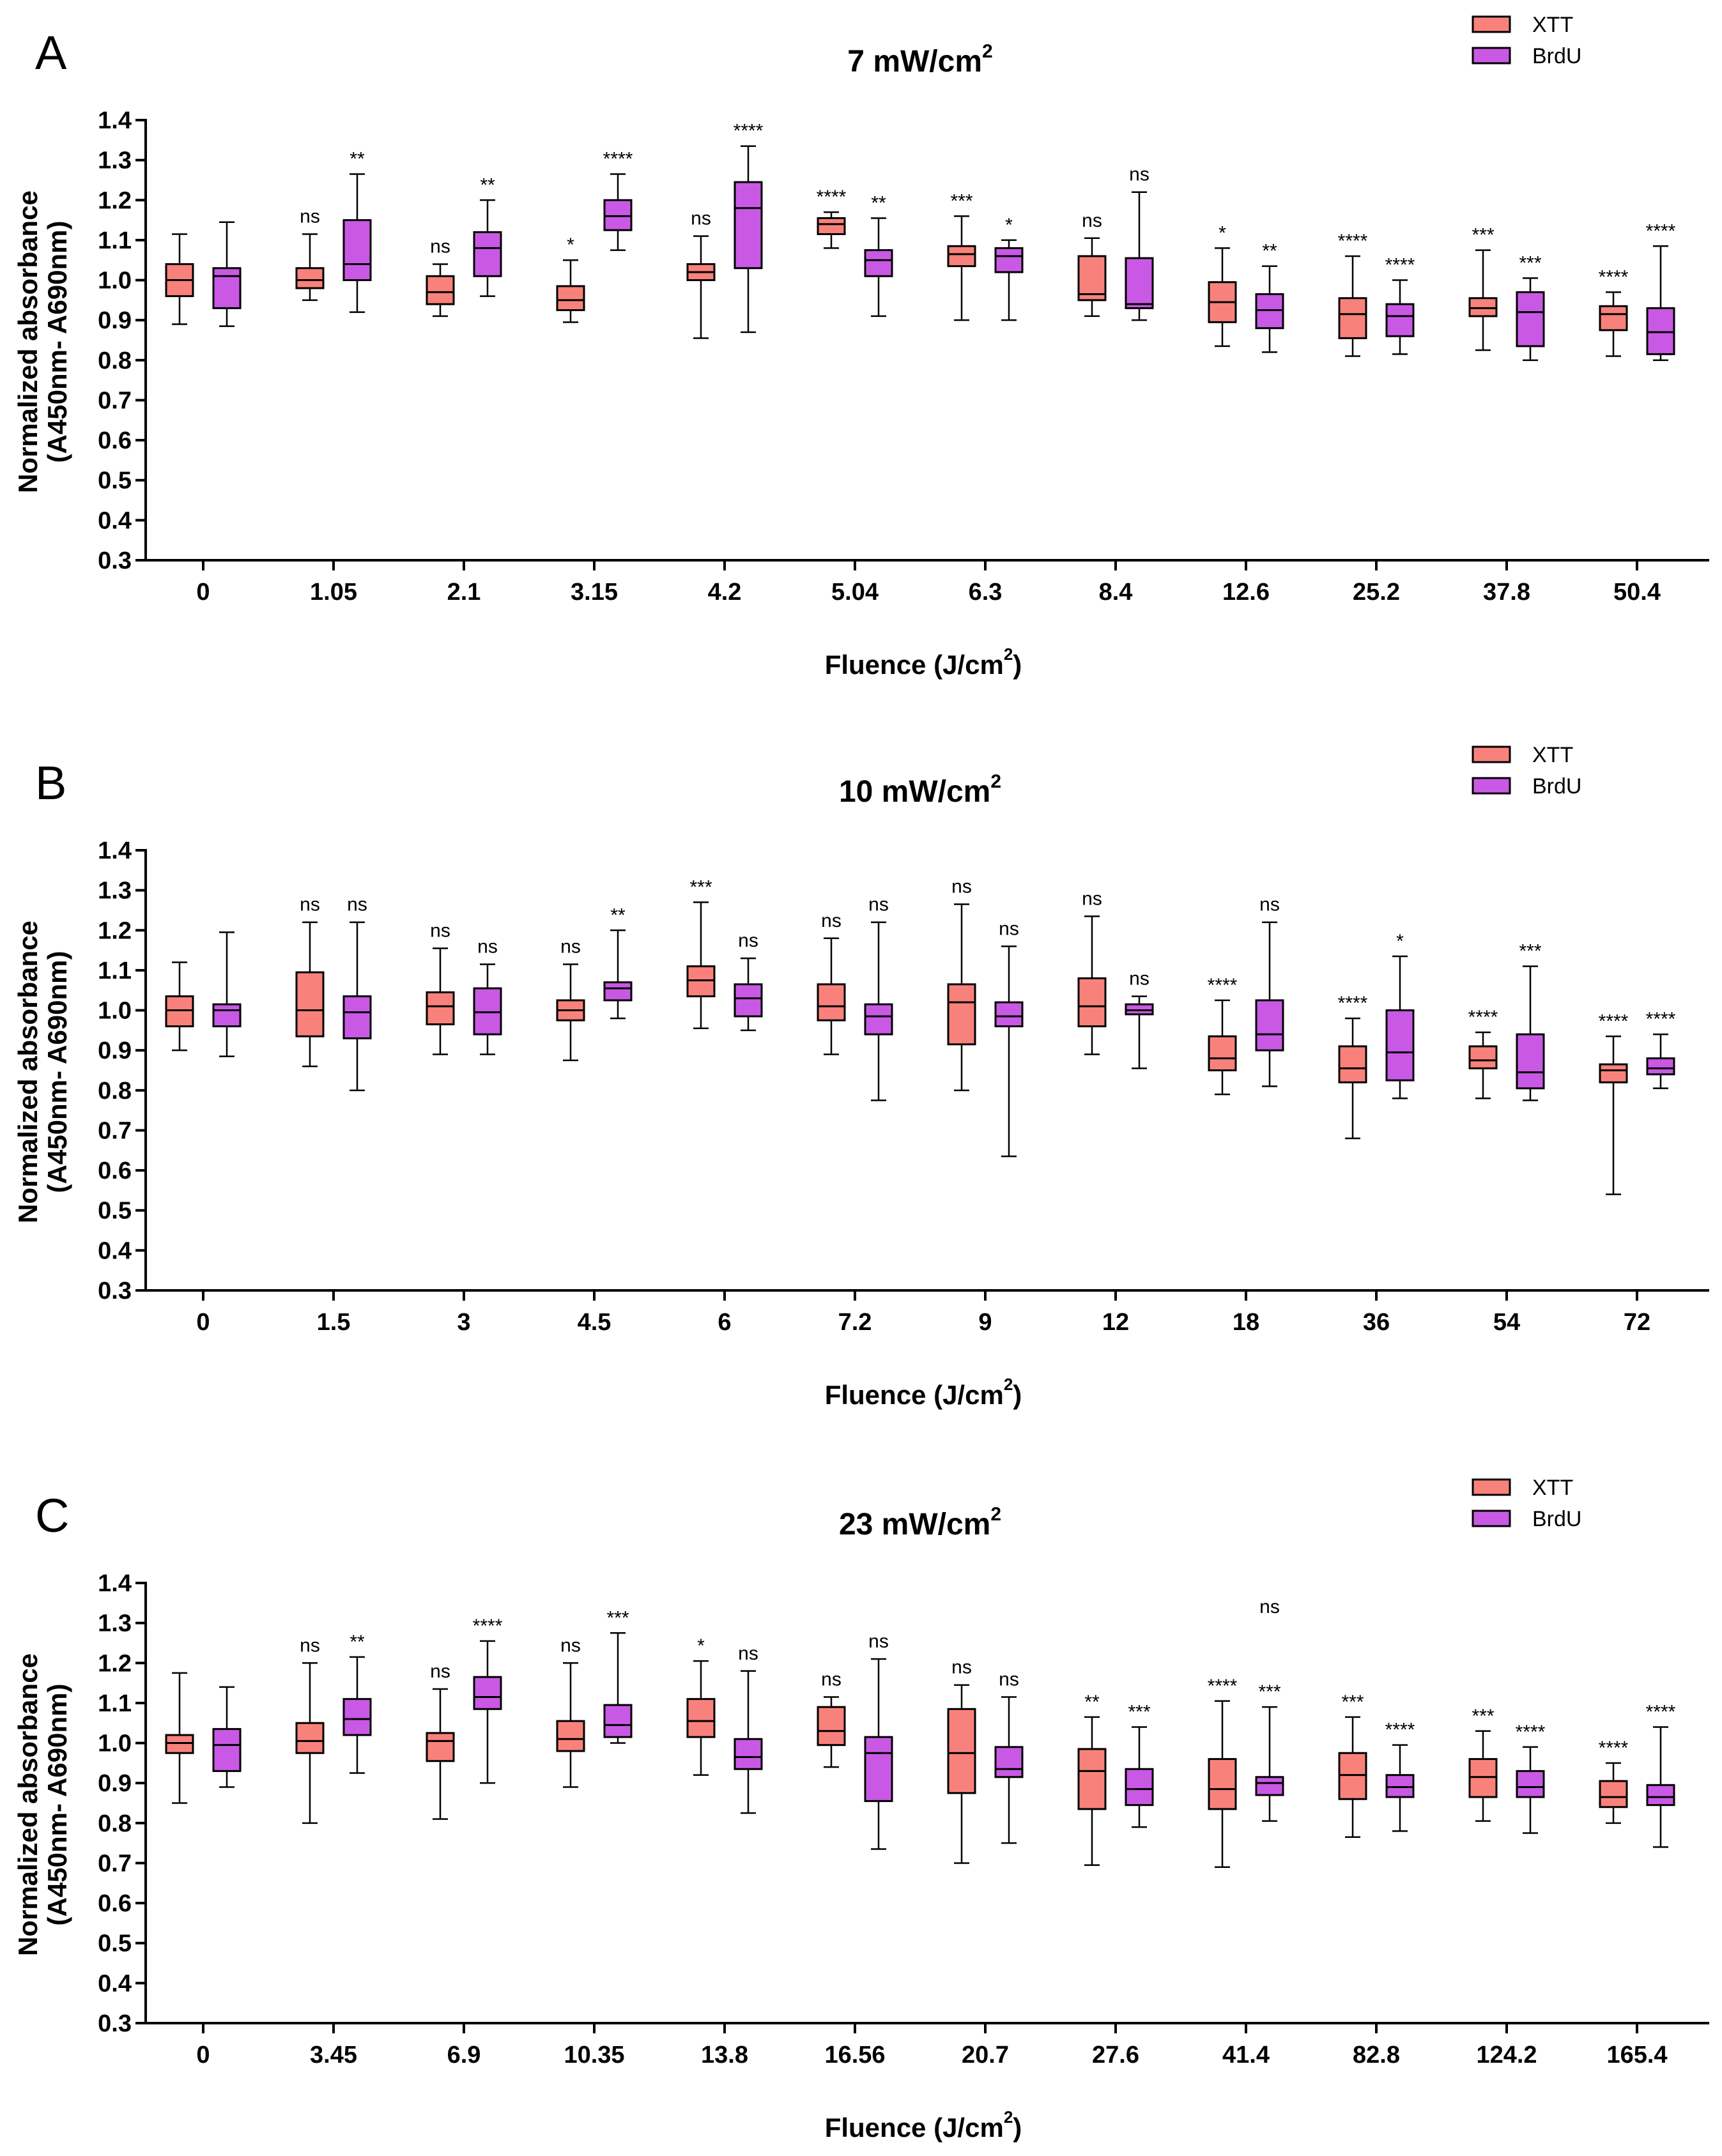 This screenshot has width=1722, height=2156. I want to click on significance-label: ***, so click(1483, 1716).